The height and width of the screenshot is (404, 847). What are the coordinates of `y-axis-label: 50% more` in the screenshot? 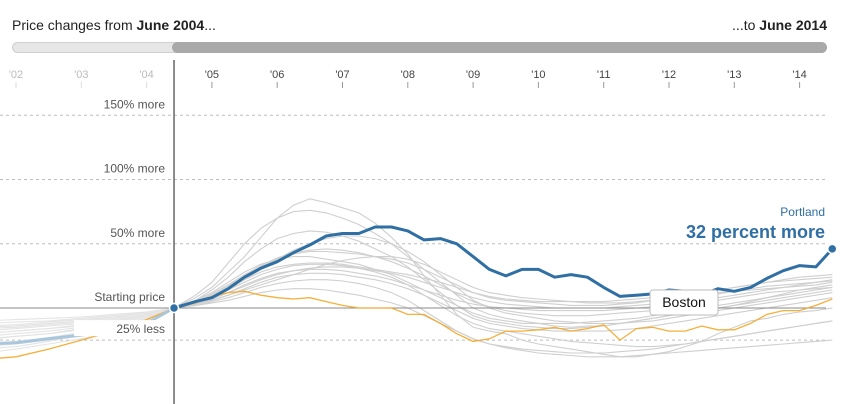 It's located at (137, 233).